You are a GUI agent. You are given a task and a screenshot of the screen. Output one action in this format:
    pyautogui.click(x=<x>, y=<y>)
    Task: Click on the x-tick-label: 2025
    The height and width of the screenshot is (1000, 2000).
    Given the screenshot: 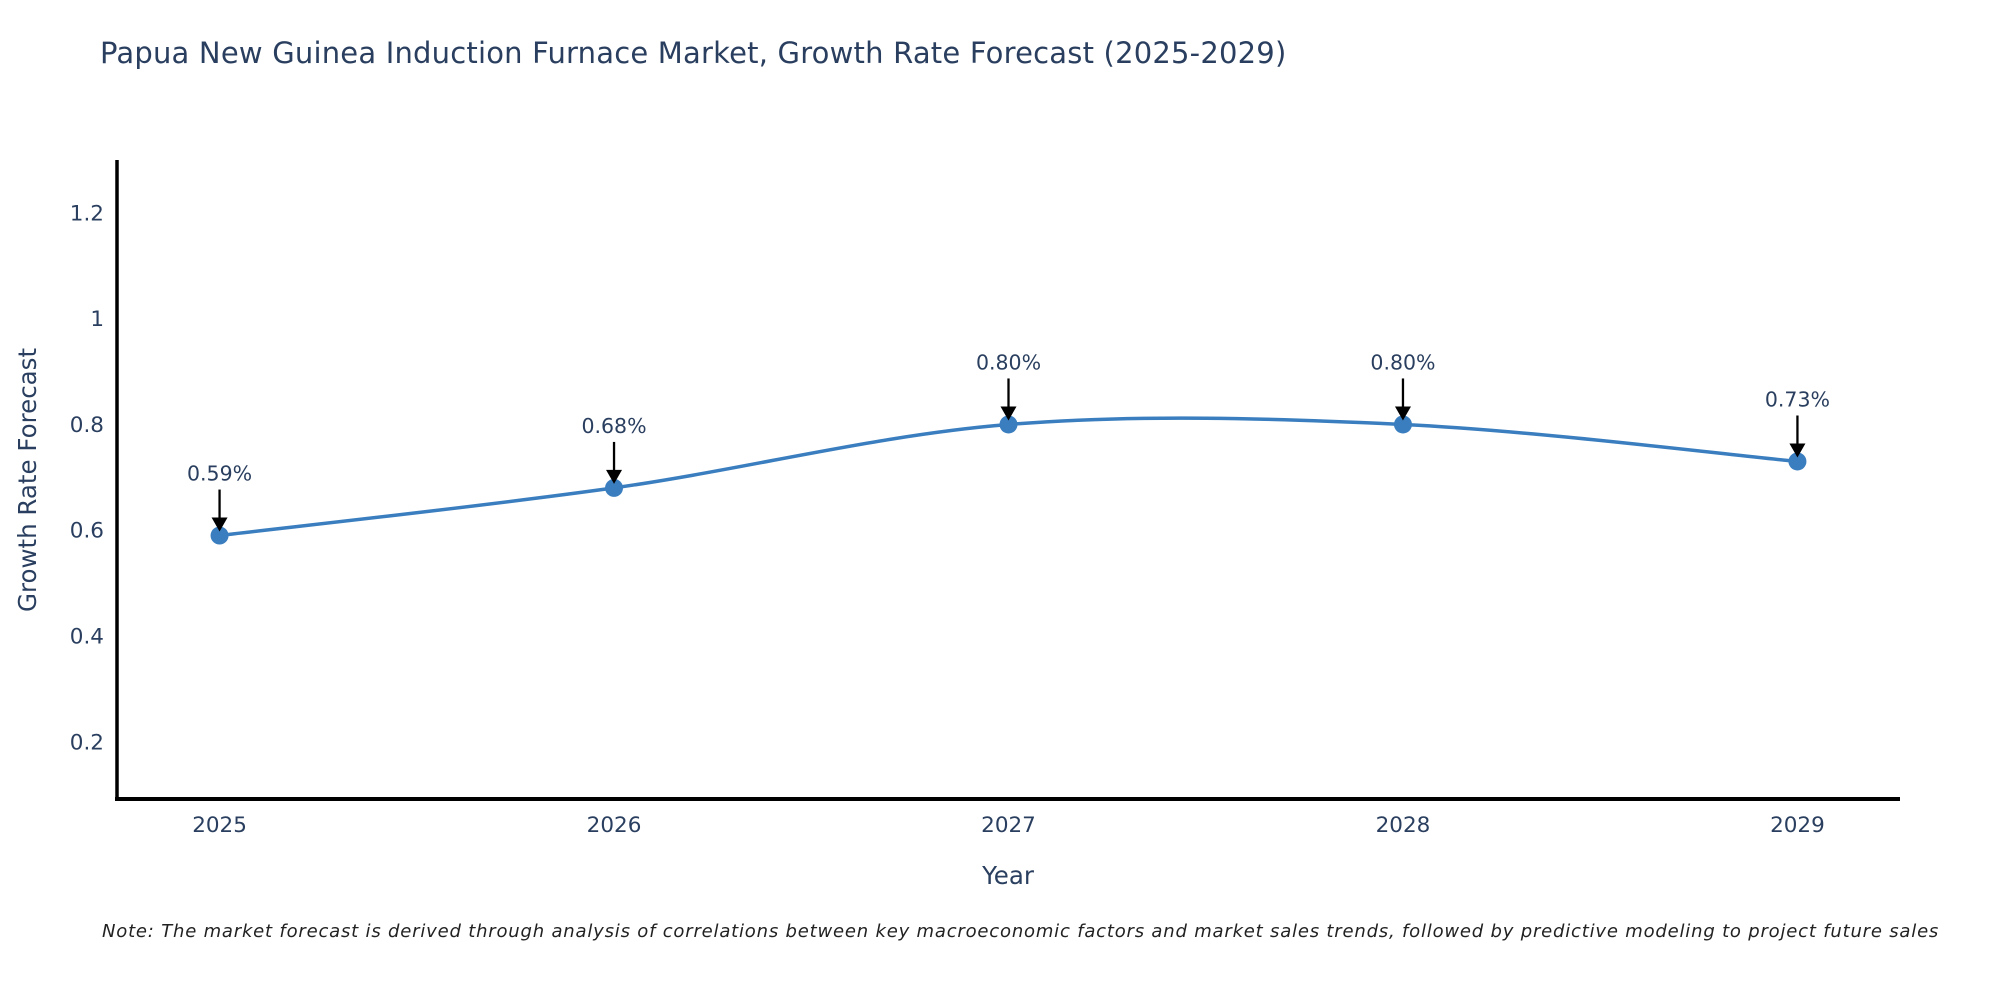 What is the action you would take?
    pyautogui.click(x=219, y=825)
    